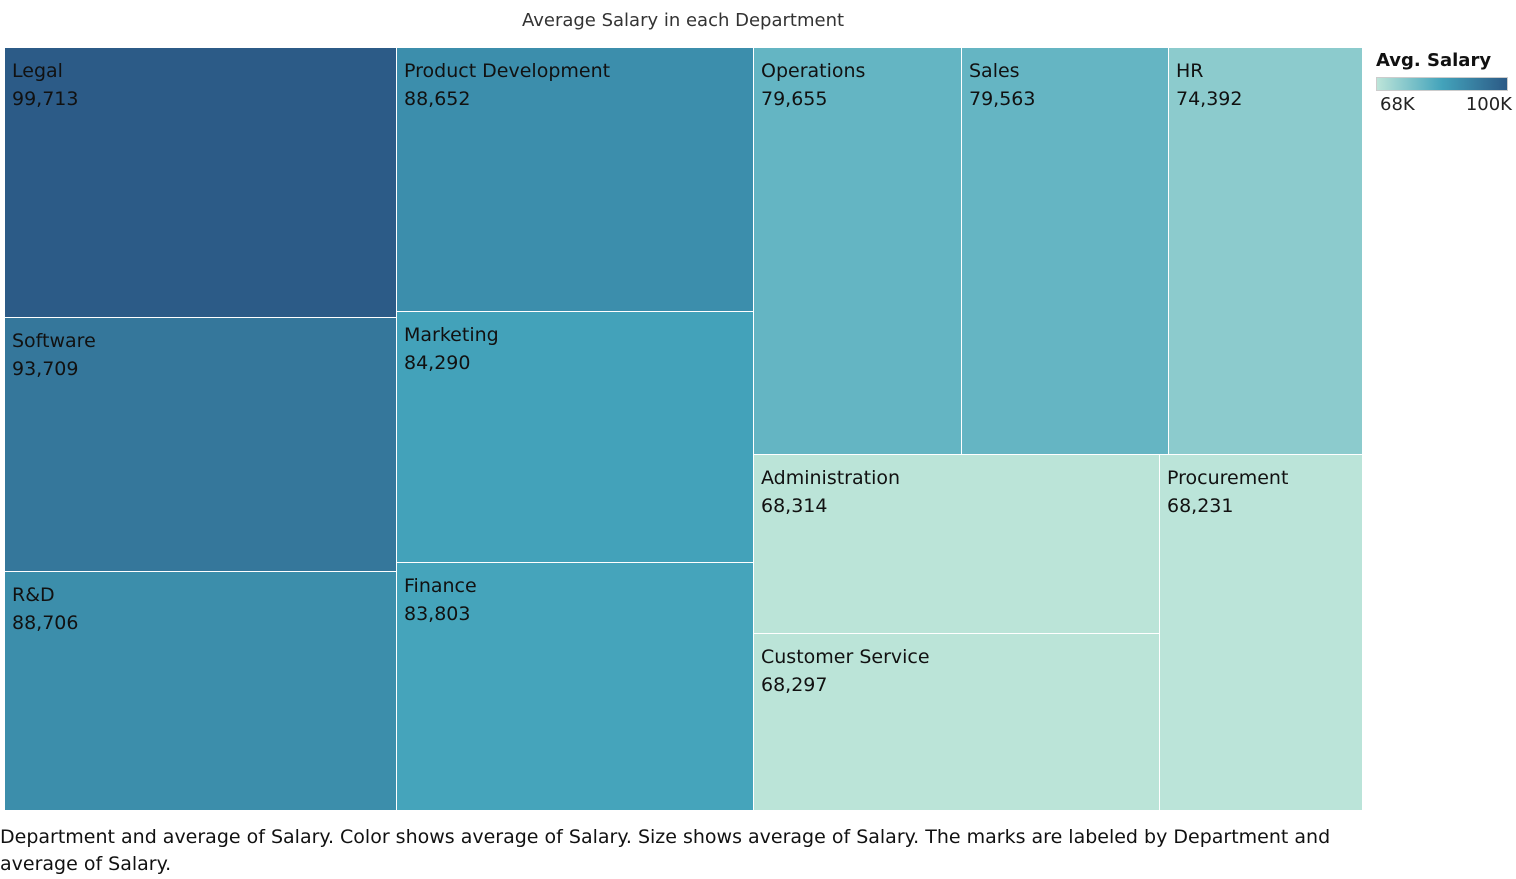 The image size is (1516, 879). What do you see at coordinates (1228, 478) in the screenshot?
I see `tile-department-label: Procurement` at bounding box center [1228, 478].